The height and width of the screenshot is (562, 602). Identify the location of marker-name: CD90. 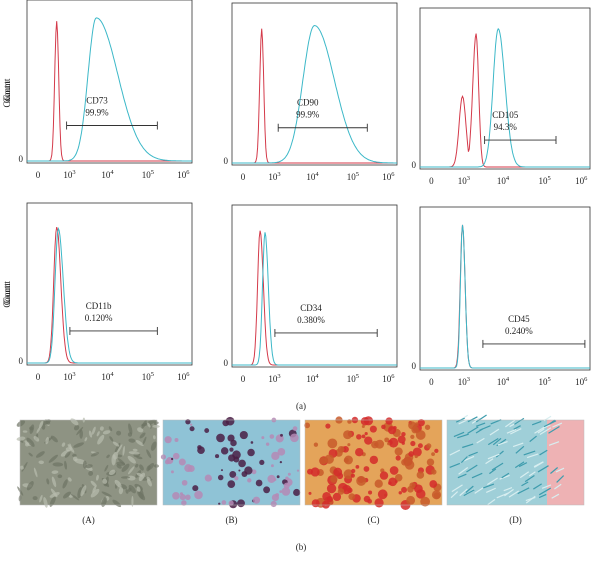
(308, 103).